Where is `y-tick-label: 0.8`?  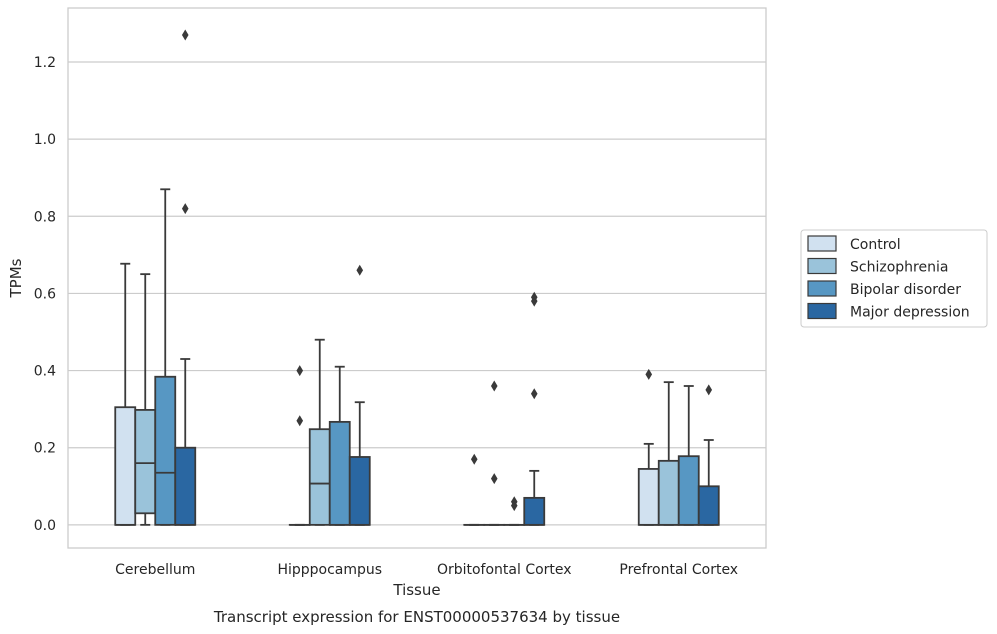 y-tick-label: 0.8 is located at coordinates (45, 217).